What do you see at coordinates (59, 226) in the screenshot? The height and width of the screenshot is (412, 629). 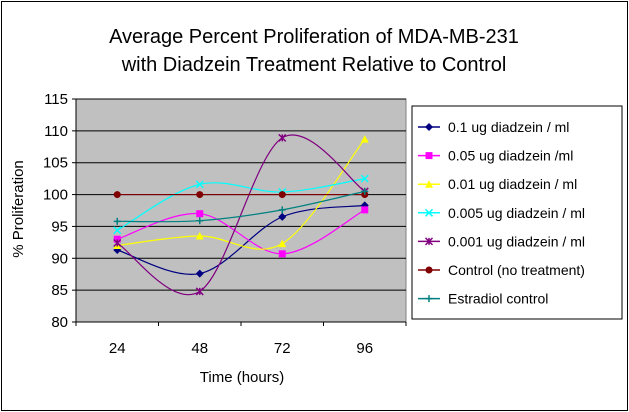 I see `y-tick-label: 95` at bounding box center [59, 226].